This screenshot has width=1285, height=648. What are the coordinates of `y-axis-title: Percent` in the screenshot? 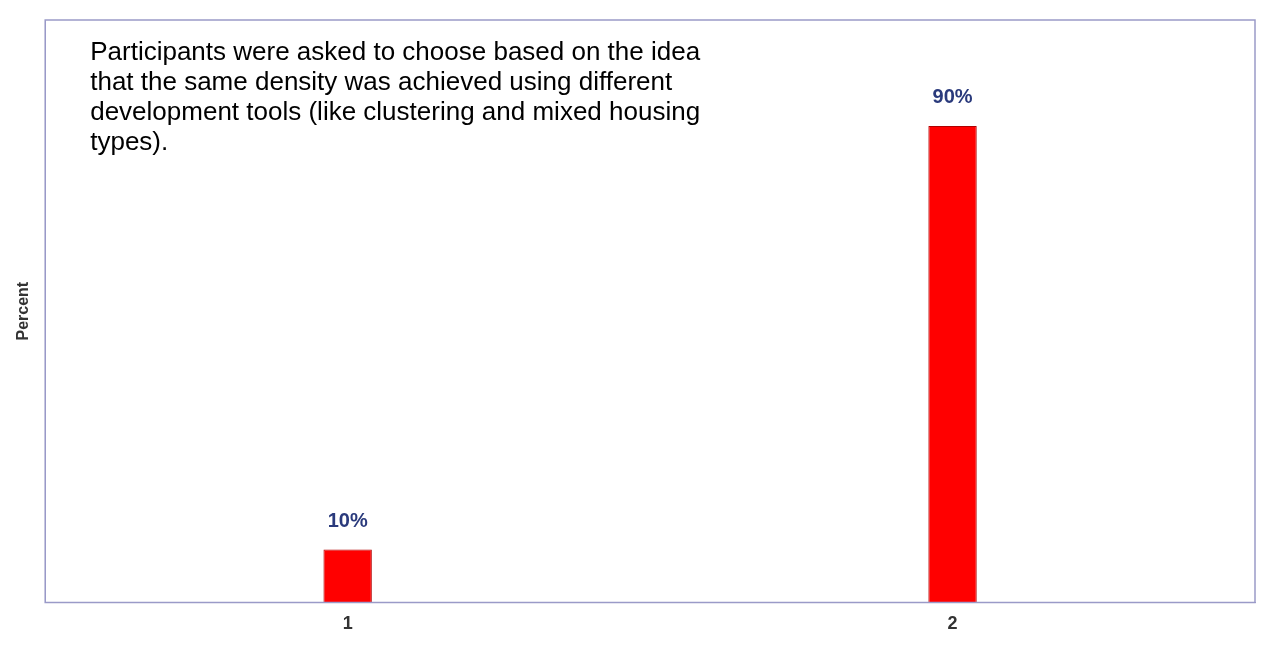 It's located at (23, 311).